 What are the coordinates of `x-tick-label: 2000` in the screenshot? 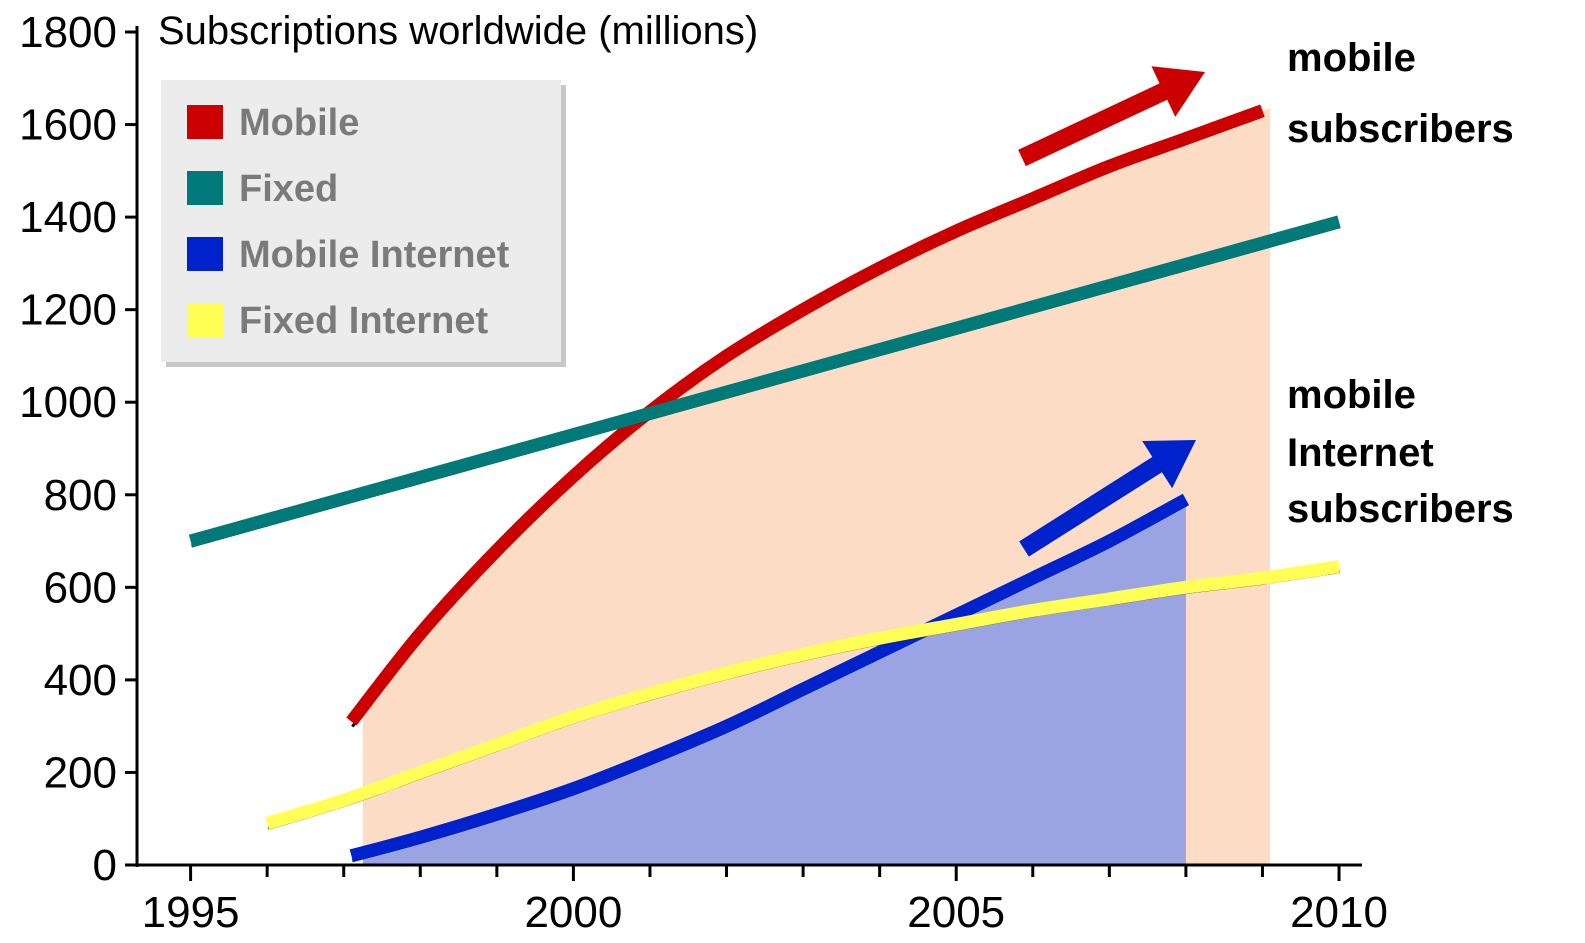 It's located at (573, 912).